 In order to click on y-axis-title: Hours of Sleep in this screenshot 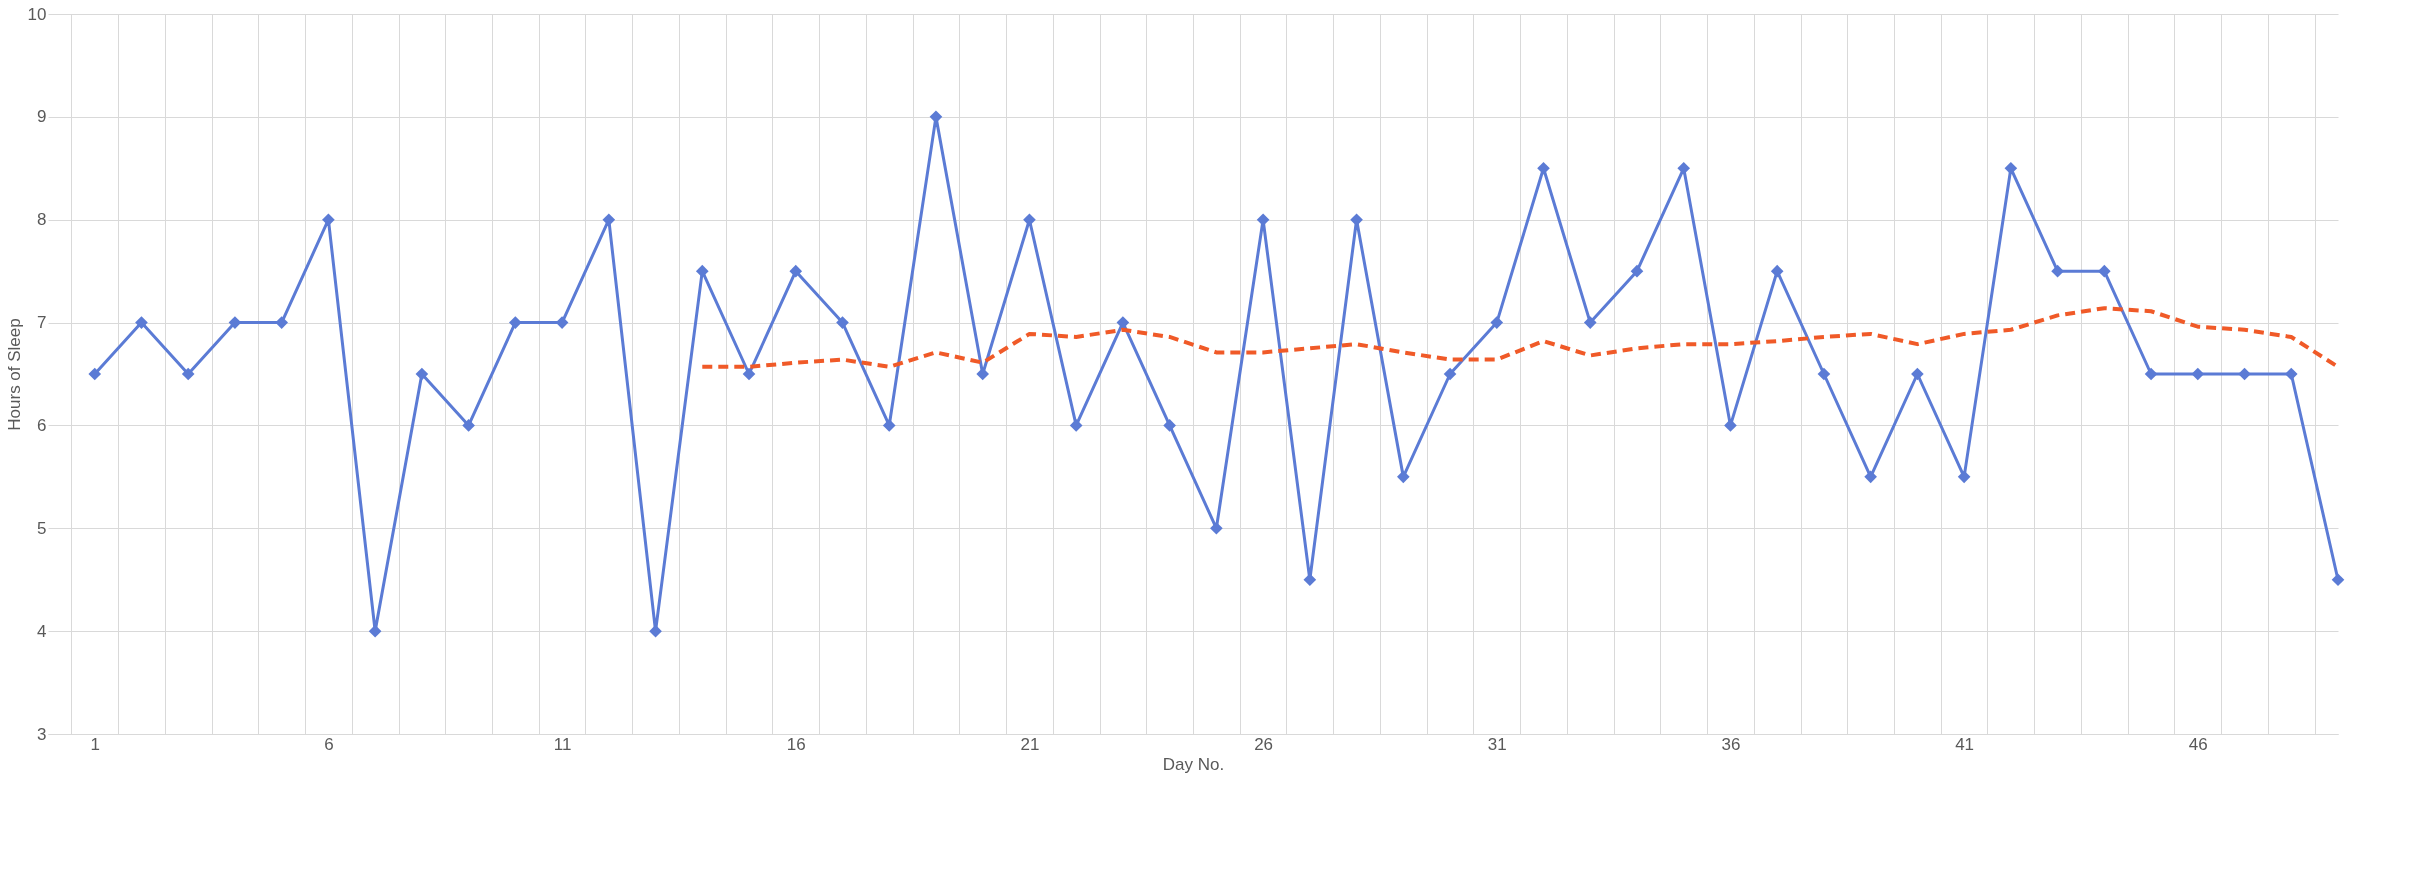, I will do `click(14, 374)`.